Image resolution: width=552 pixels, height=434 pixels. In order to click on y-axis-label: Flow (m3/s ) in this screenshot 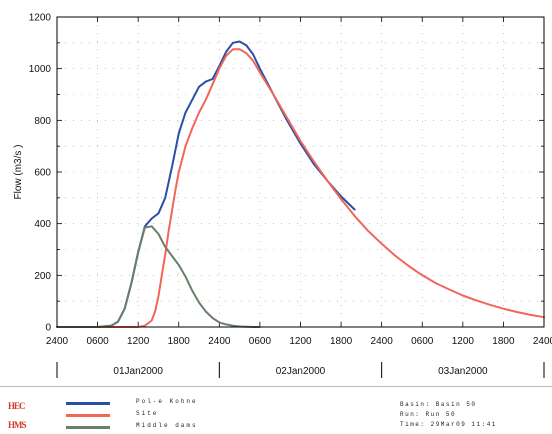, I will do `click(18, 172)`.